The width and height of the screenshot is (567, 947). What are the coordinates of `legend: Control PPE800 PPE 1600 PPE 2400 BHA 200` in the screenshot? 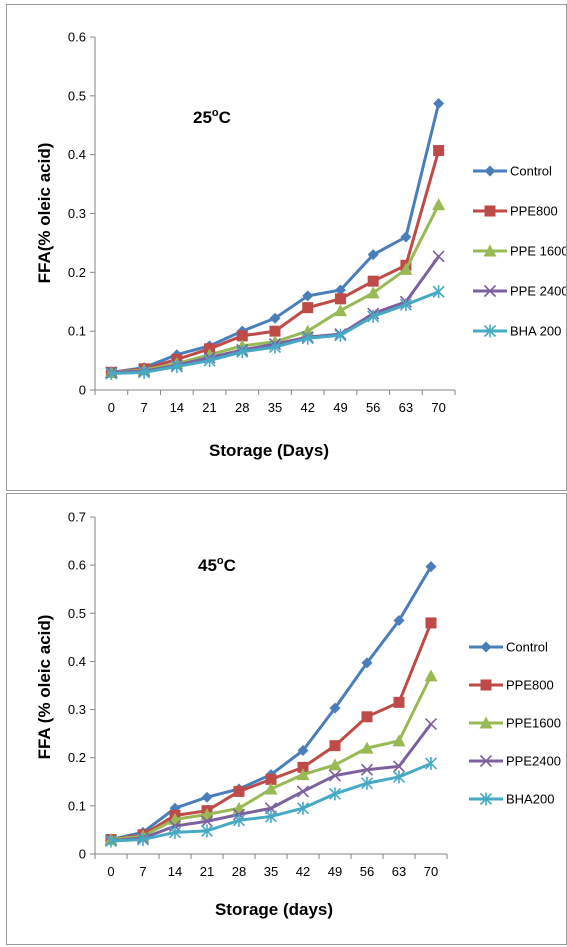 It's located at (520, 251).